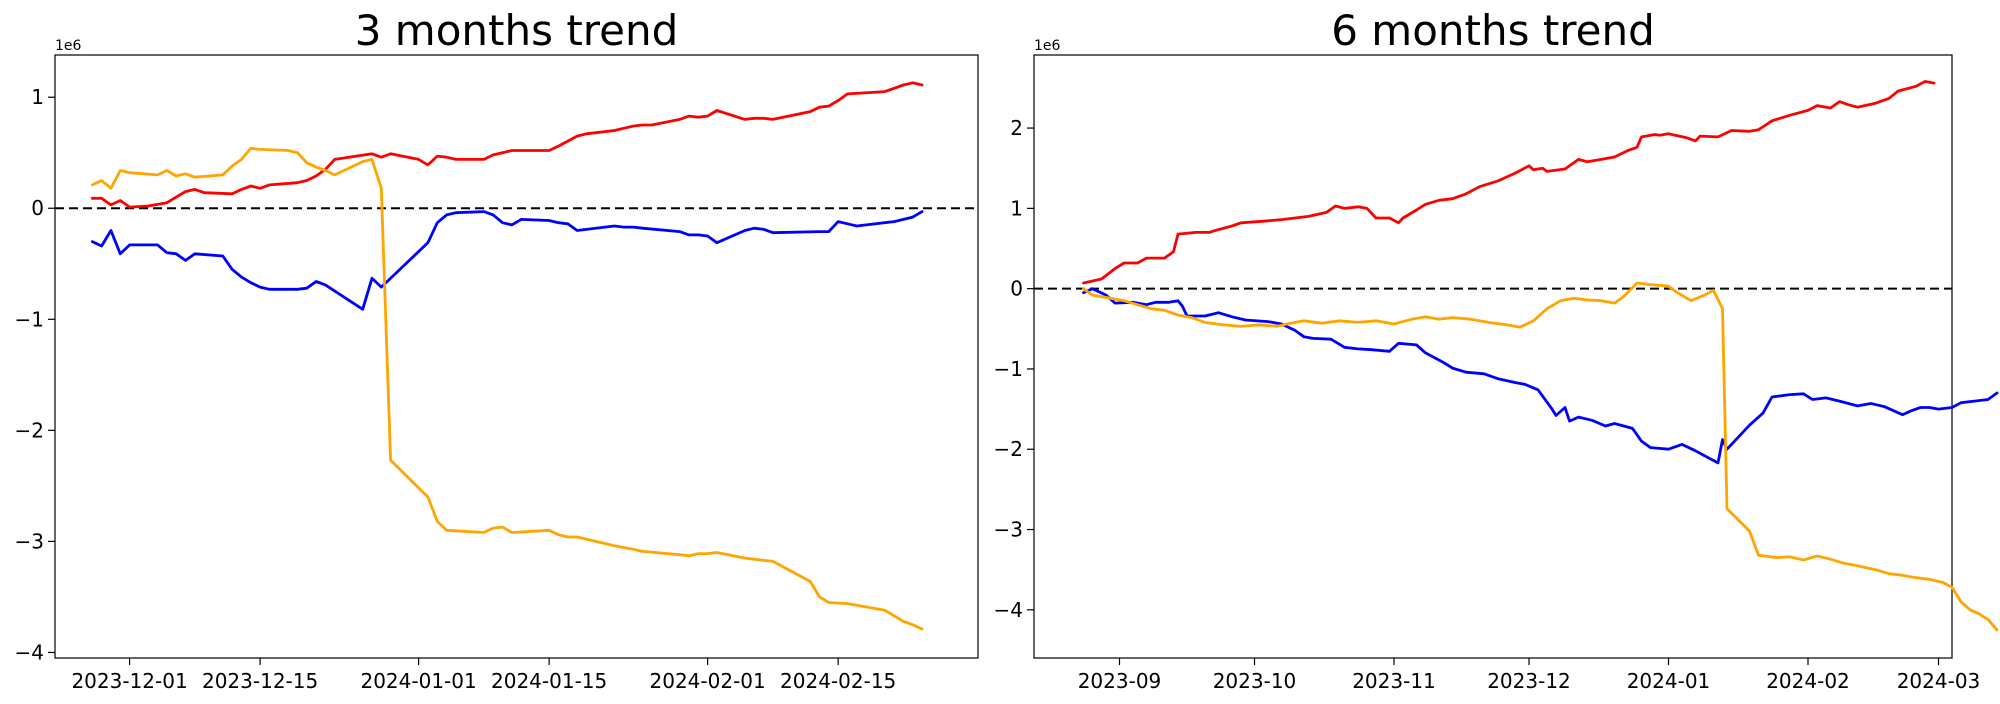 This screenshot has height=704, width=2000. I want to click on x-tick-label: 2023-09, so click(1120, 681).